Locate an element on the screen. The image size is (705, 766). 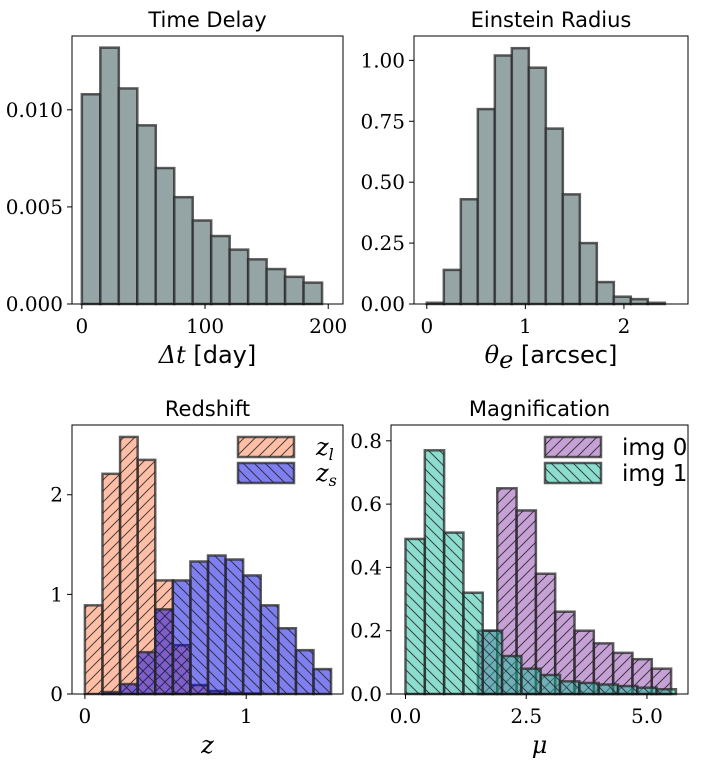
x-tick-label: 200 is located at coordinates (328, 326).